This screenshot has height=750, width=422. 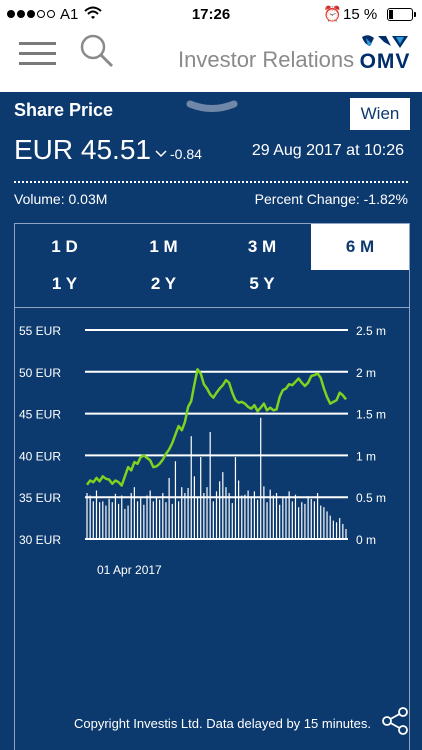 What do you see at coordinates (64, 283) in the screenshot?
I see `tab-1y: 1 Y` at bounding box center [64, 283].